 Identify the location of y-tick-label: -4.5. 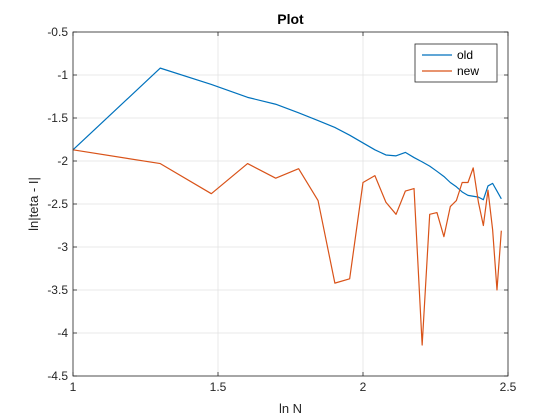
(57, 376).